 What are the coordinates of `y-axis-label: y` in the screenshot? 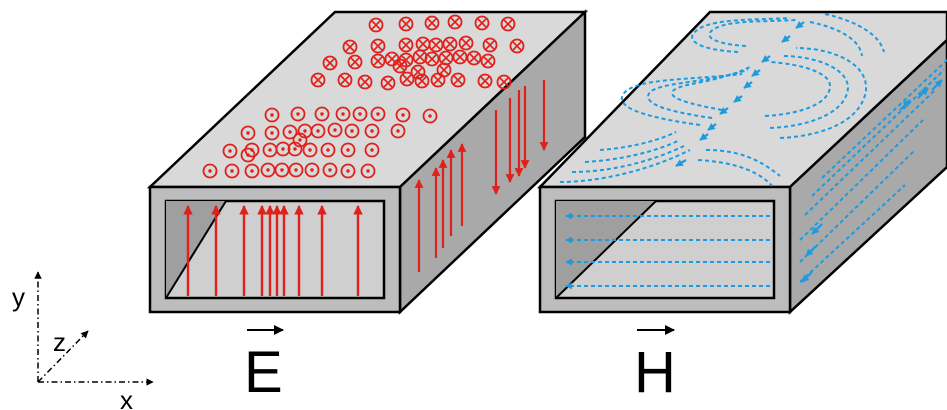 It's located at (18, 297).